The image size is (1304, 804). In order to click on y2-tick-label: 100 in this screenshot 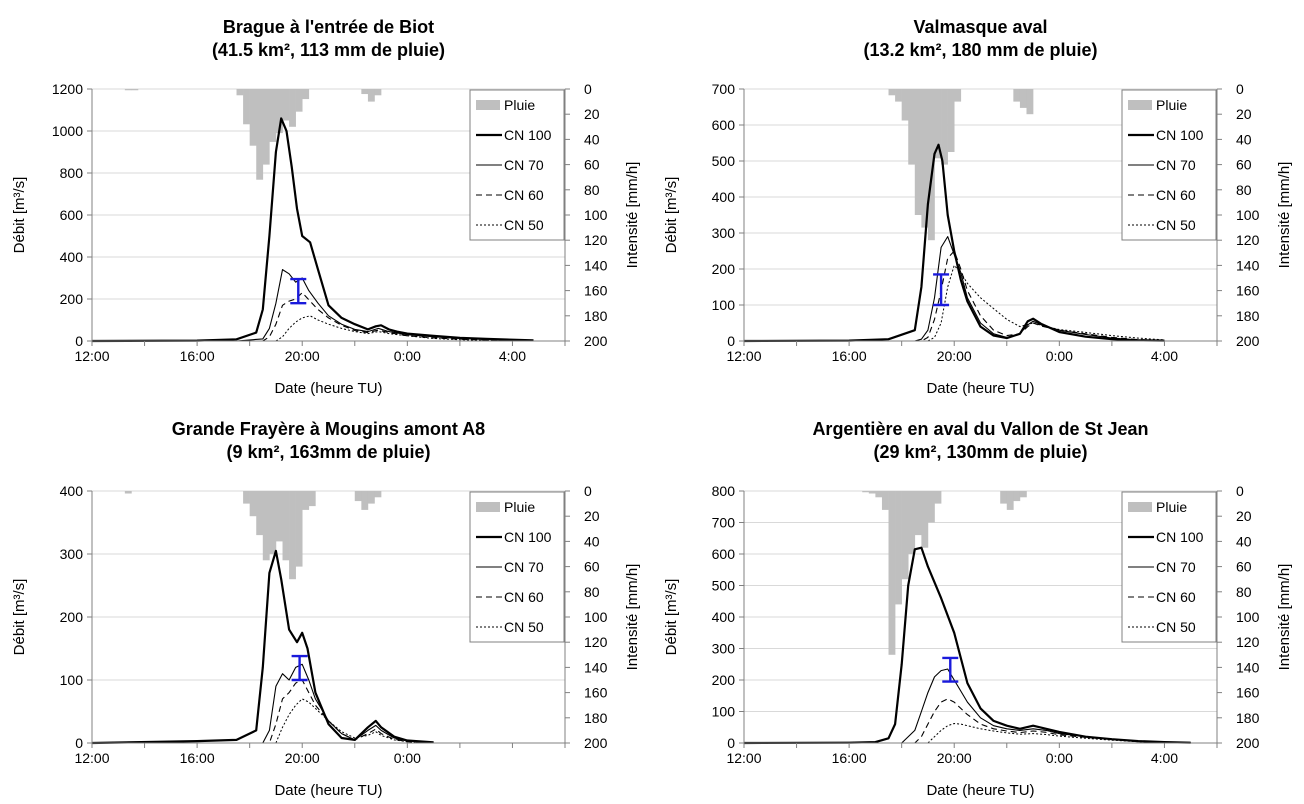, I will do `click(1248, 617)`.